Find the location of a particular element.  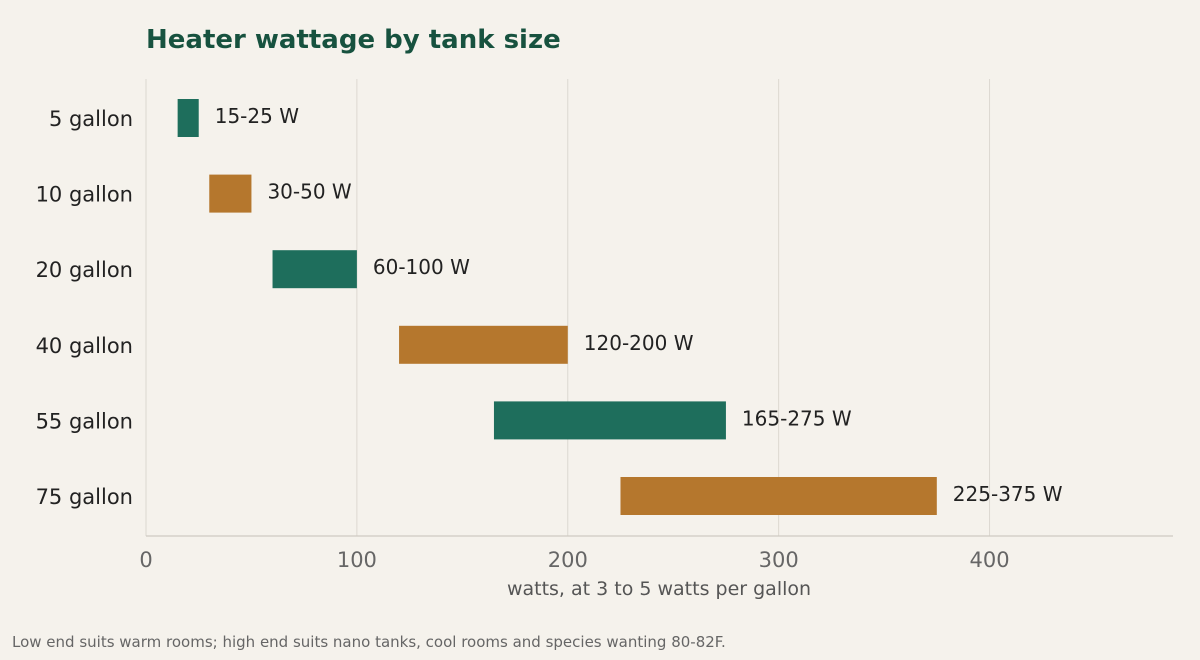

category-label: 40 gallon is located at coordinates (84, 346).